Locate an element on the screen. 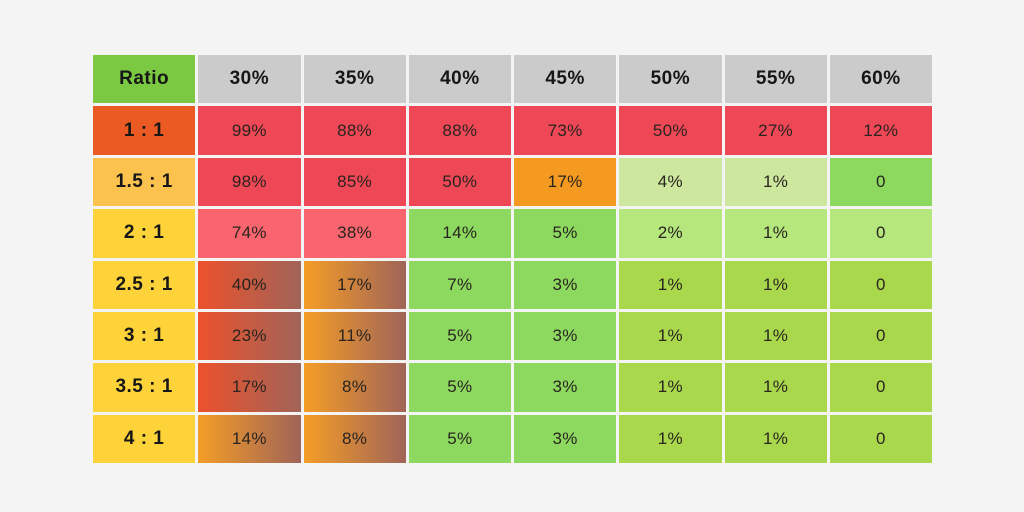 Image resolution: width=1024 pixels, height=512 pixels. heatmap-cell-r6-c0: 14% is located at coordinates (249, 438).